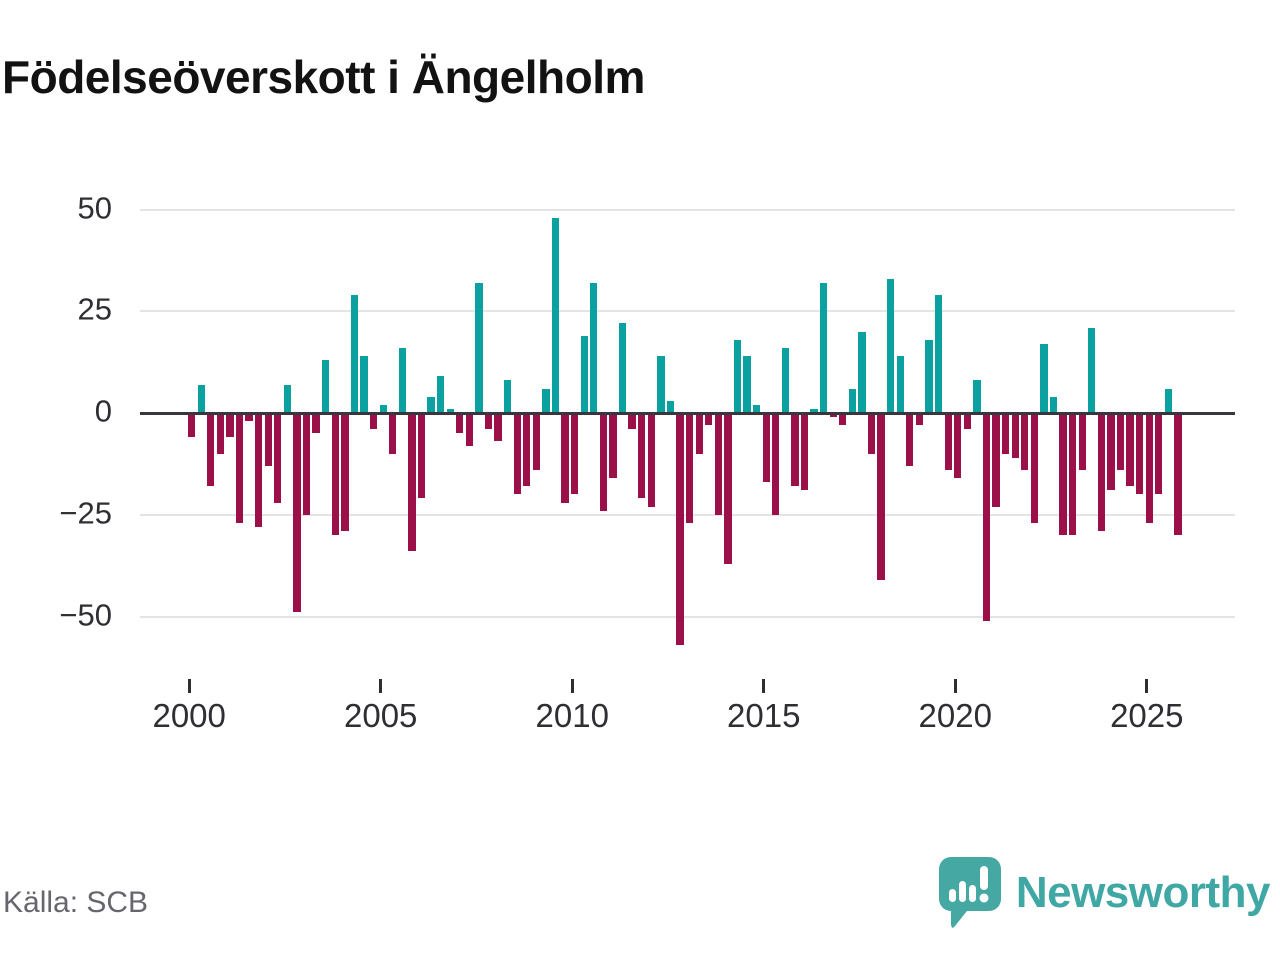 The height and width of the screenshot is (960, 1280). What do you see at coordinates (594, 347) in the screenshot?
I see `bar-2010Q3` at bounding box center [594, 347].